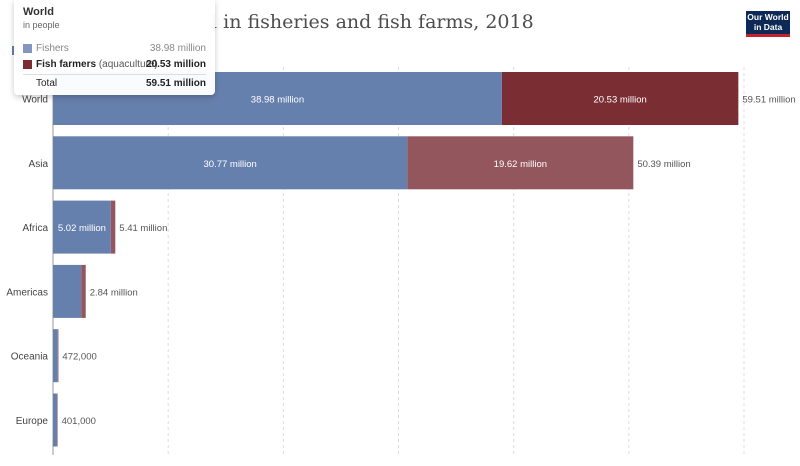  What do you see at coordinates (39, 164) in the screenshot?
I see `category-label: Asia` at bounding box center [39, 164].